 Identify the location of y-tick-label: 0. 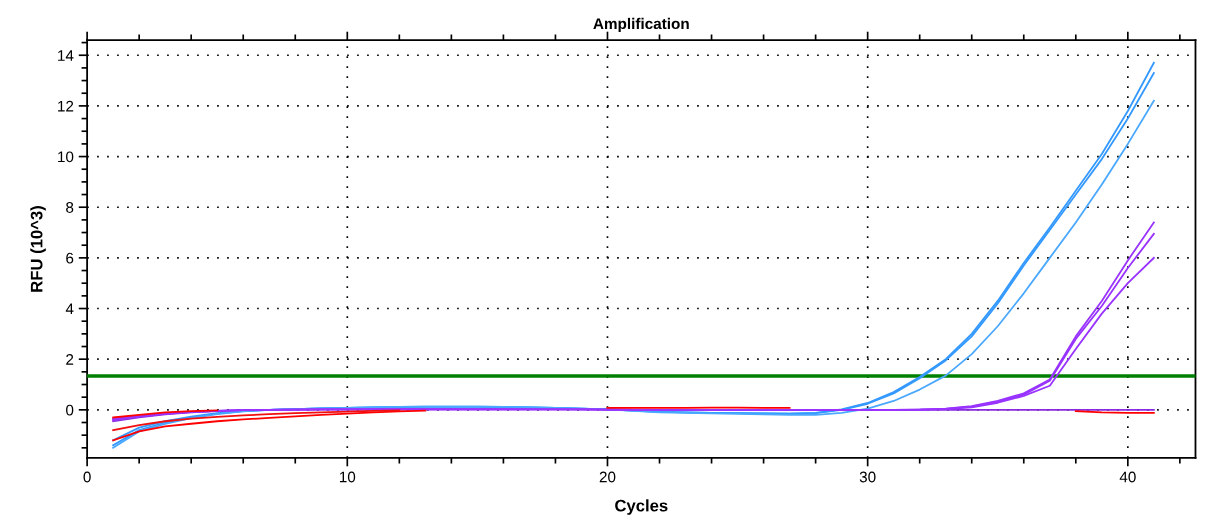
(70, 410).